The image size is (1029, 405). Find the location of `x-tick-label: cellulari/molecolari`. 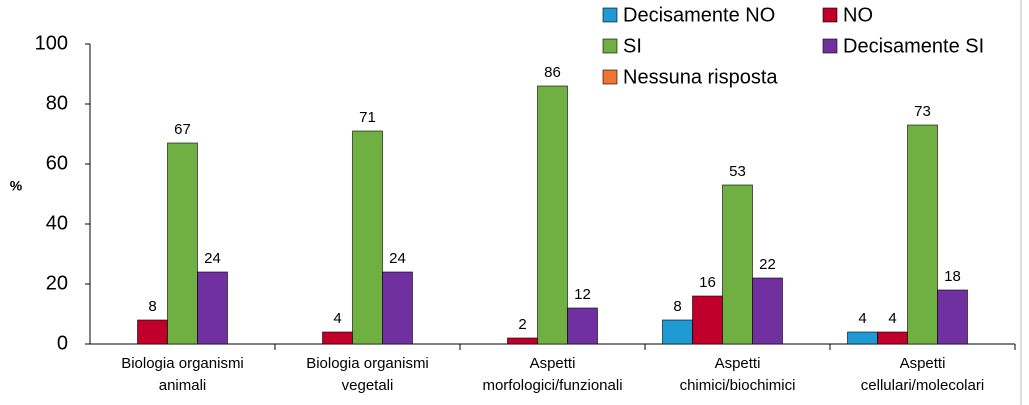

x-tick-label: cellulari/molecolari is located at coordinates (922, 385).